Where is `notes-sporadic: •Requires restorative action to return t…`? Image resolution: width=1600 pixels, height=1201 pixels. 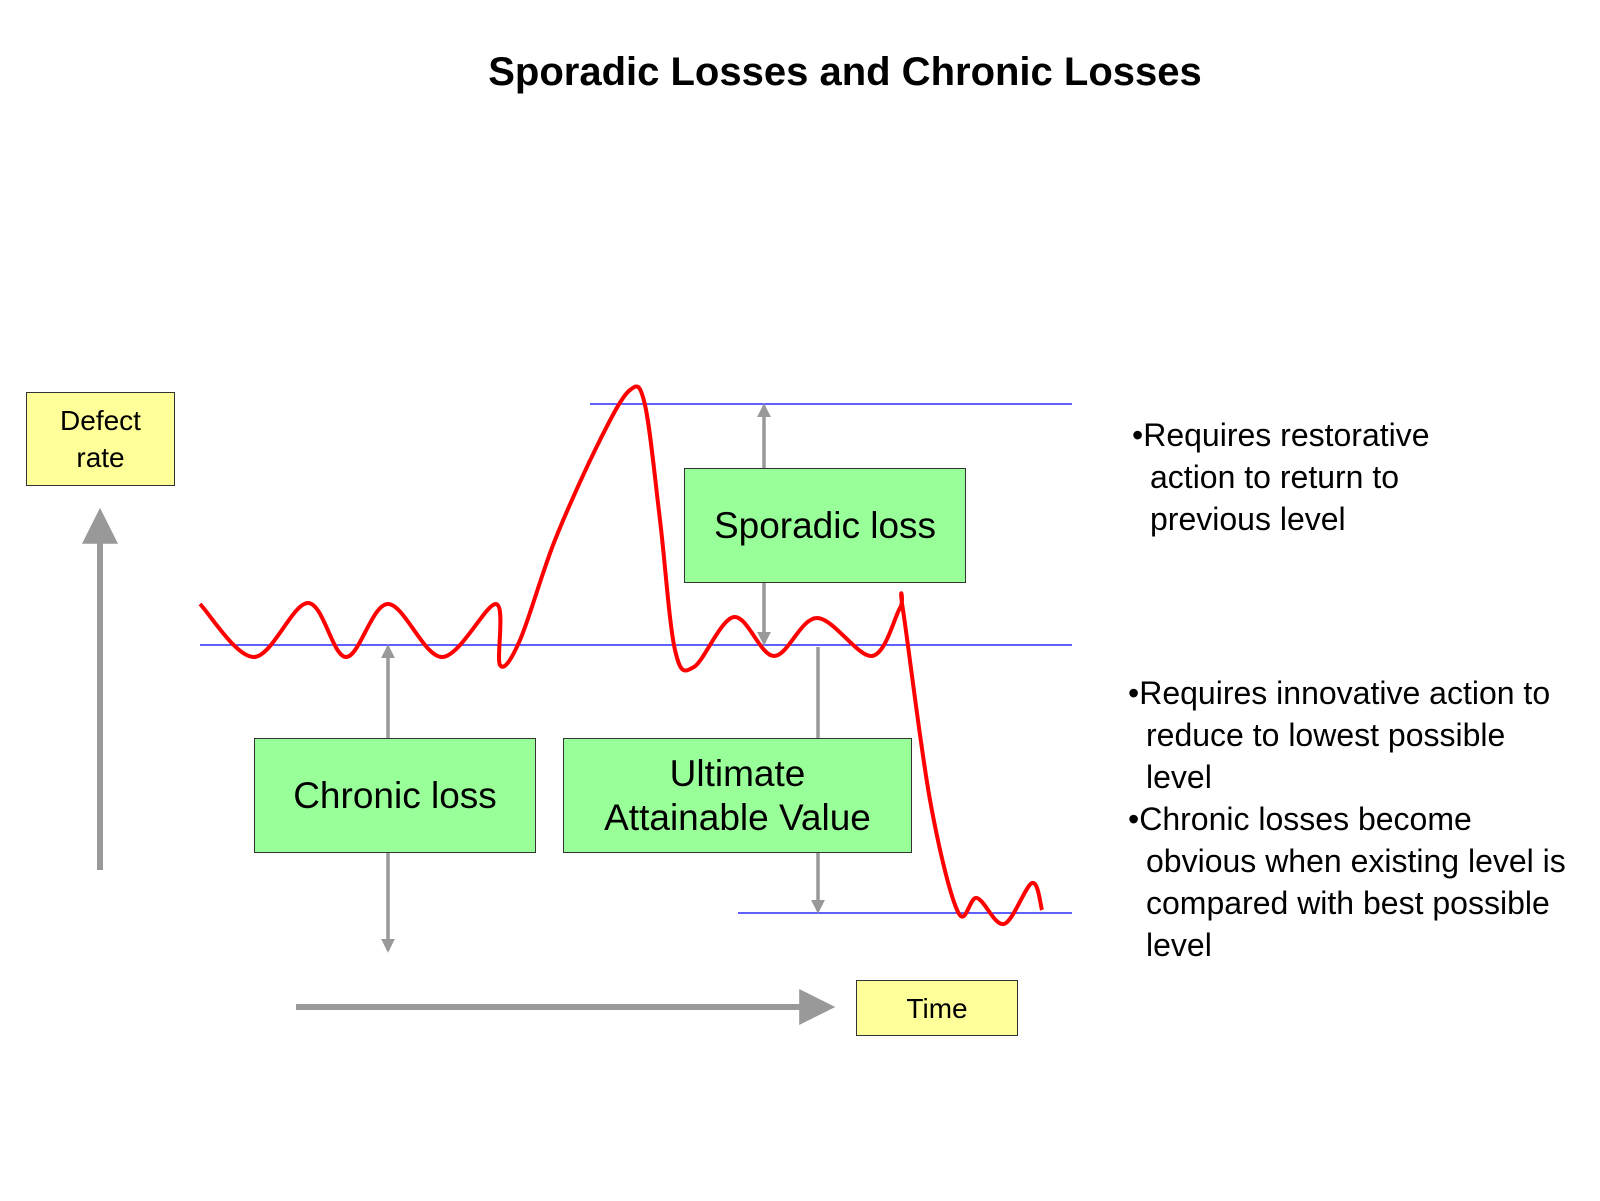 notes-sporadic: •Requires restorative action to return t… is located at coordinates (1312, 477).